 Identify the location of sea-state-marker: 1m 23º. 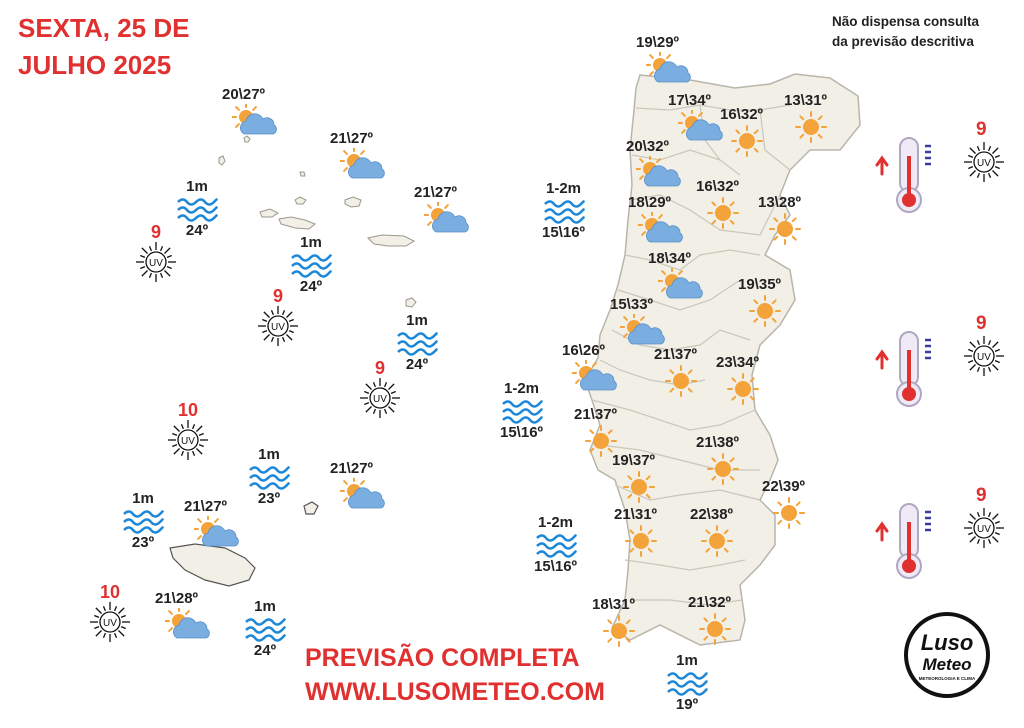
(143, 521).